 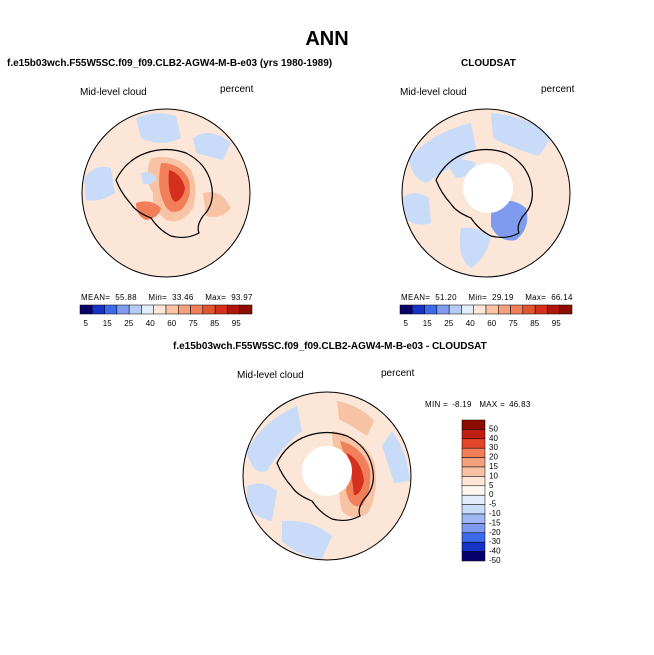 I want to click on panel1-colorbar: 5 15 25 40 60 75 85 95, so click(x=166, y=316).